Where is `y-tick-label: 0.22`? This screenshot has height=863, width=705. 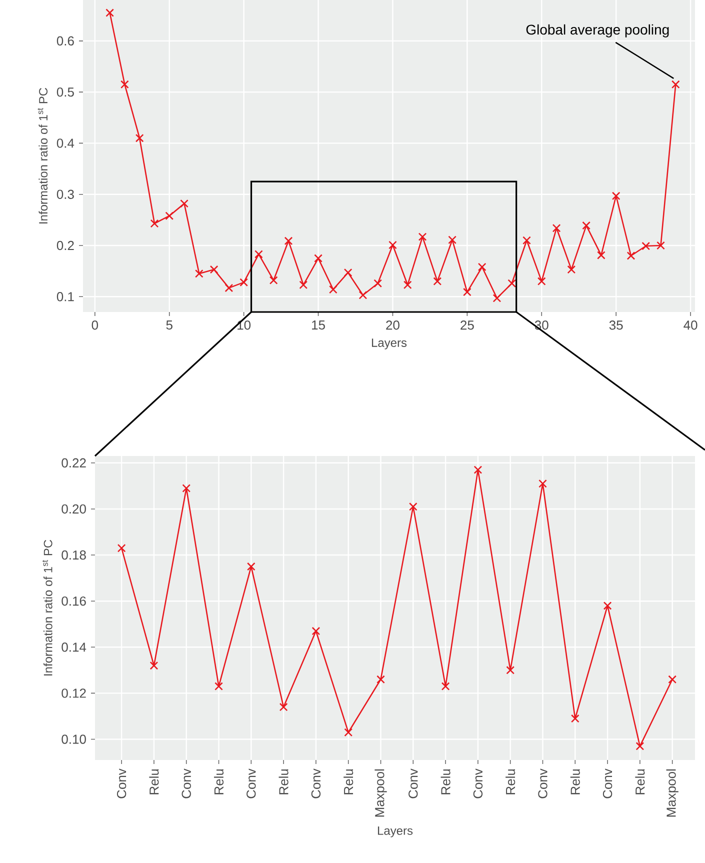
y-tick-label: 0.22 is located at coordinates (74, 463).